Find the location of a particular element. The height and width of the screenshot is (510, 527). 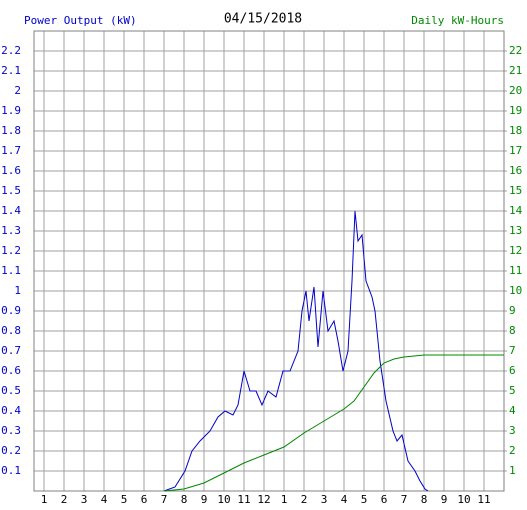

y2-tick-label: 7 is located at coordinates (512, 350).